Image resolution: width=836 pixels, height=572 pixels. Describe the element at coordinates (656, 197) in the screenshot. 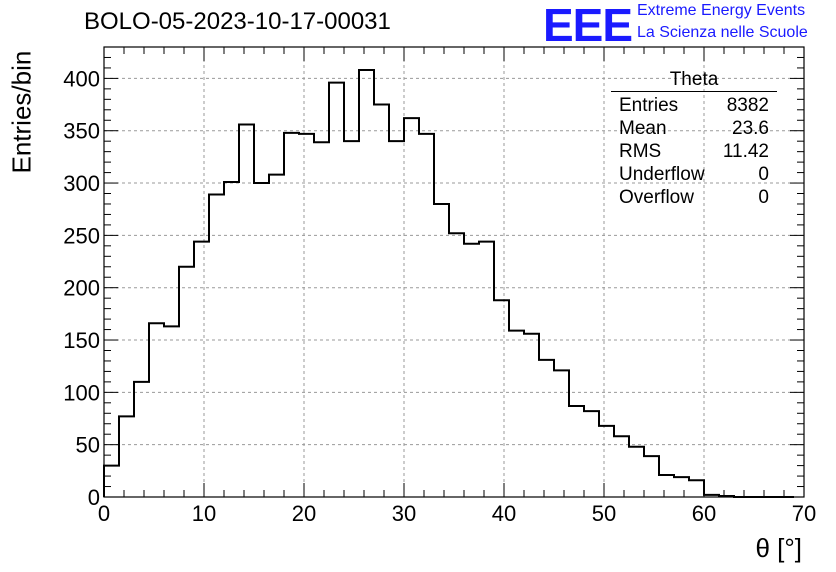

I see `stats-label: Overflow` at that location.